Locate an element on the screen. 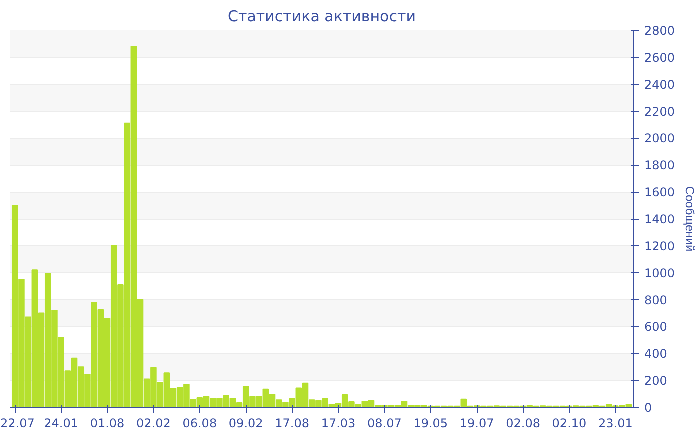 The height and width of the screenshot is (430, 700). x-tick-label: 06.08 is located at coordinates (200, 423).